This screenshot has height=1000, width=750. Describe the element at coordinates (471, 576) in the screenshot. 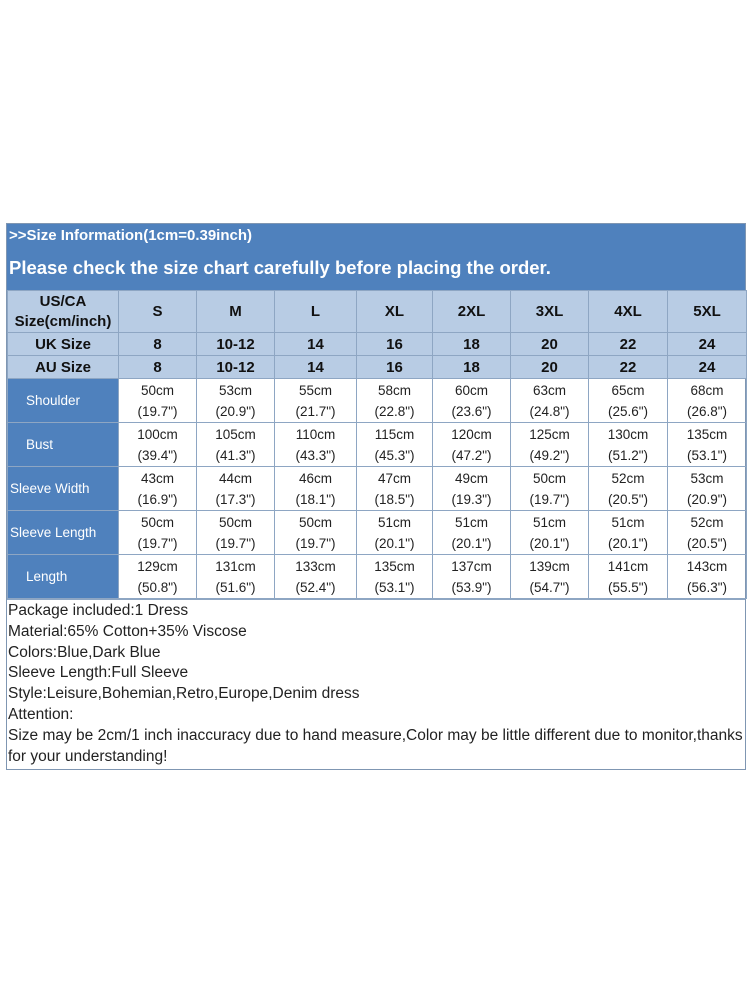

I see `measurement-cell: 137cm (53.9")` at that location.